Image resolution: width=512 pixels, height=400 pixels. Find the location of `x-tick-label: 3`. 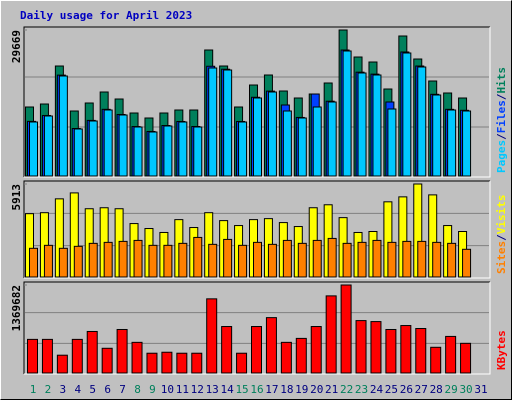

x-tick-label: 3 is located at coordinates (63, 389).